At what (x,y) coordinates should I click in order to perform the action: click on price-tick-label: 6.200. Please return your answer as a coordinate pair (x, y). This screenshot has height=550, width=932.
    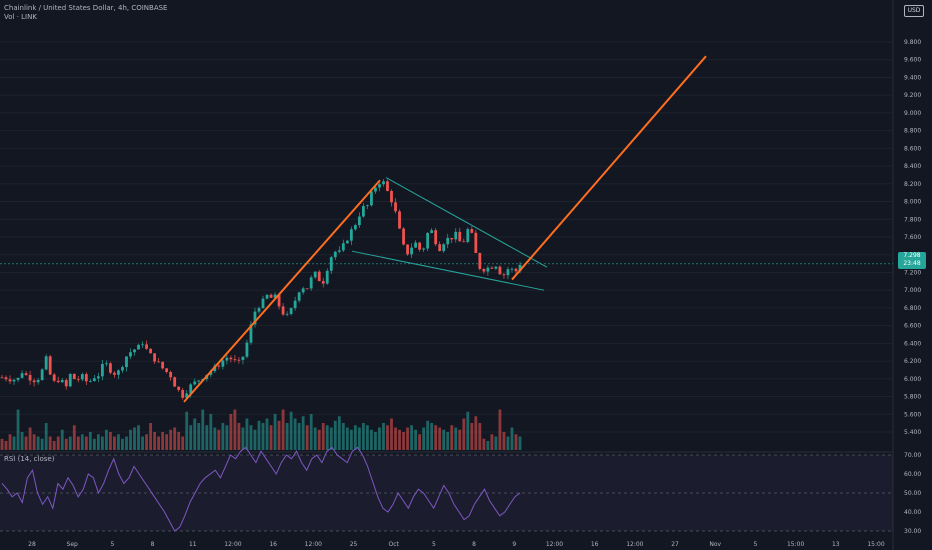
    Looking at the image, I should click on (912, 361).